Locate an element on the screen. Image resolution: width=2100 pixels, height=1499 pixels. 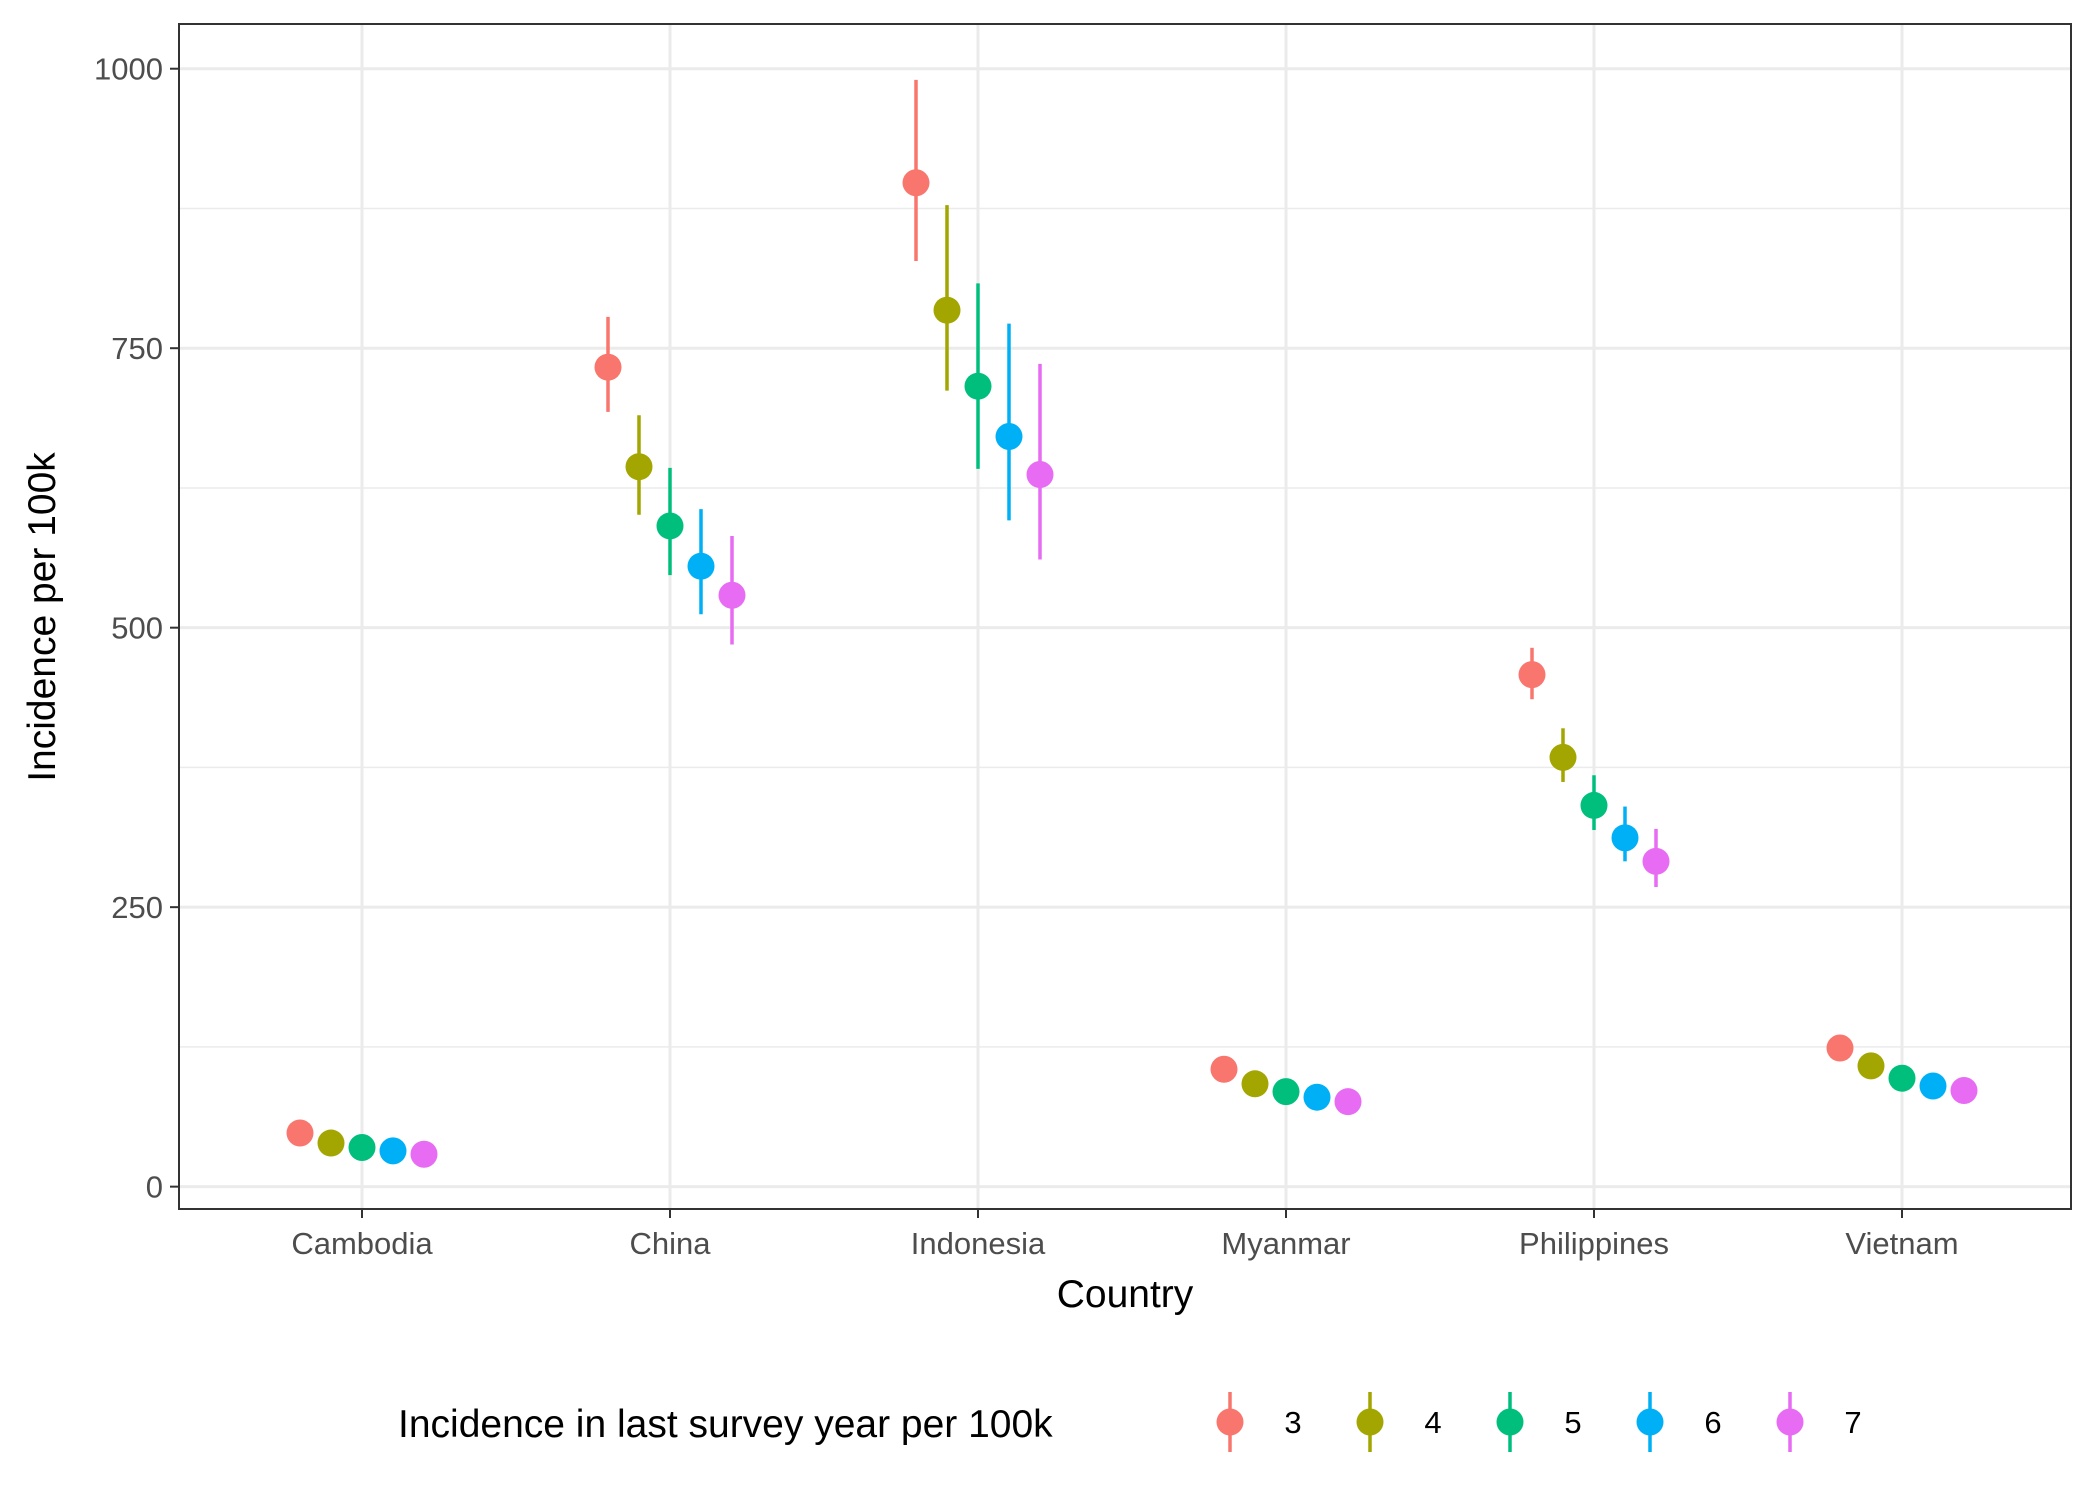
x-tick-label: Vietnam is located at coordinates (1901, 1243).